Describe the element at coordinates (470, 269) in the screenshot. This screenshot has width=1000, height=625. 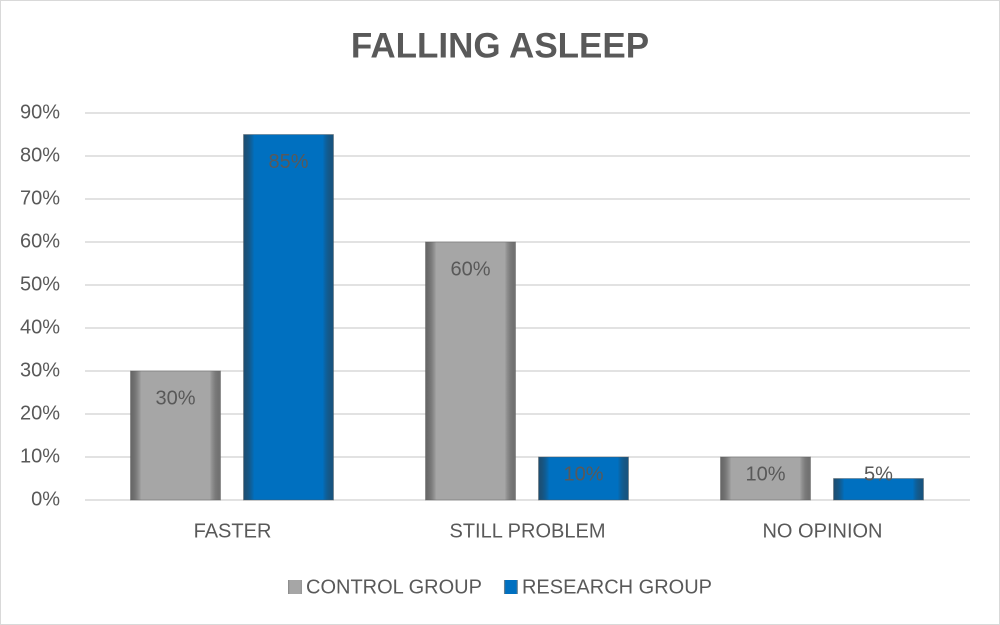
I see `data-label: 60%` at that location.